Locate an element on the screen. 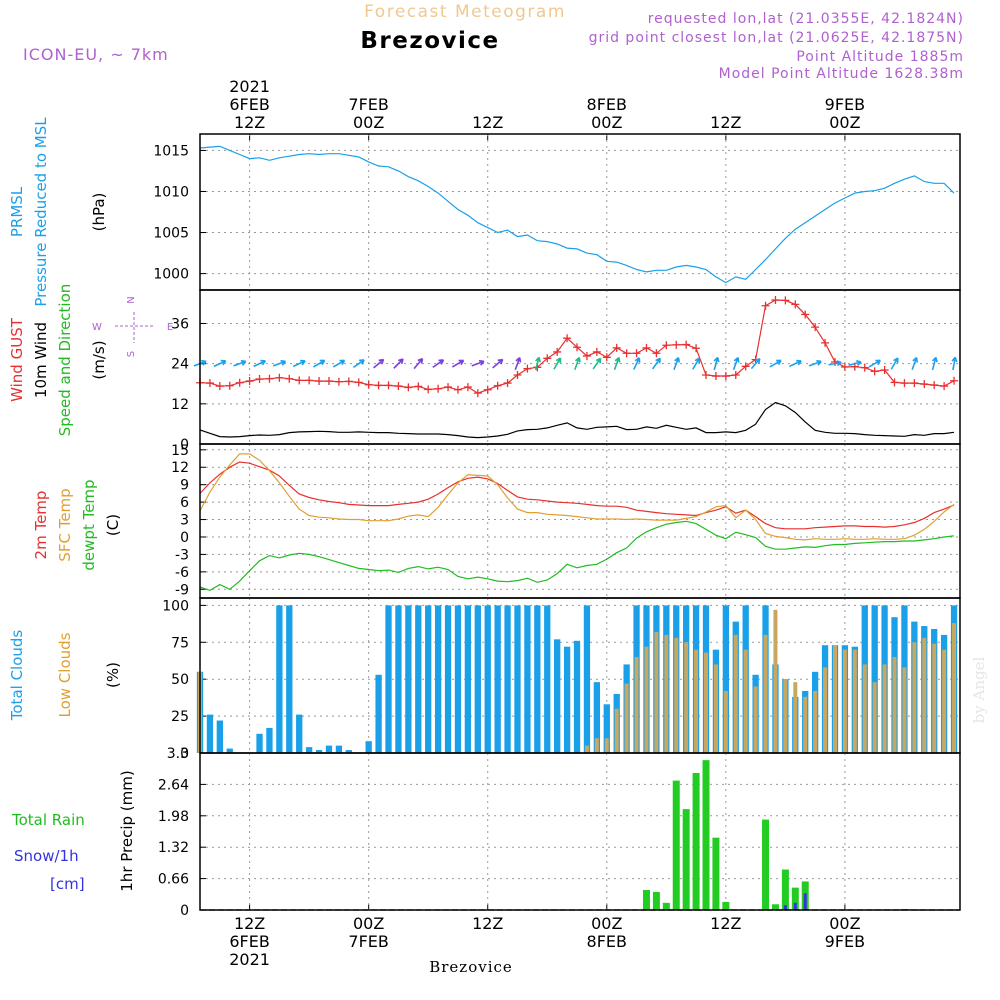 This screenshot has width=1000, height=1000. pressure-panel: 1000 1005 1010 1015 is located at coordinates (557, 212).